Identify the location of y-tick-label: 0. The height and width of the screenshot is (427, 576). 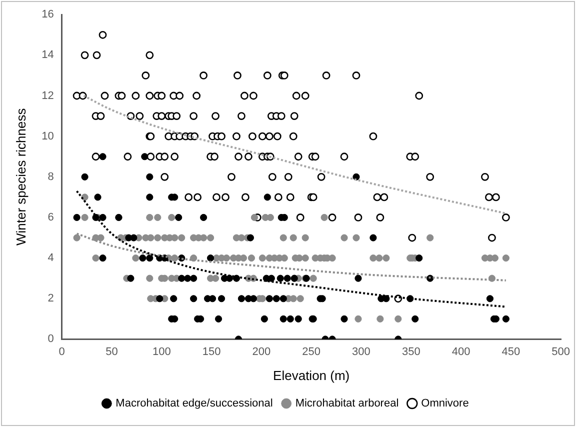
(51, 339).